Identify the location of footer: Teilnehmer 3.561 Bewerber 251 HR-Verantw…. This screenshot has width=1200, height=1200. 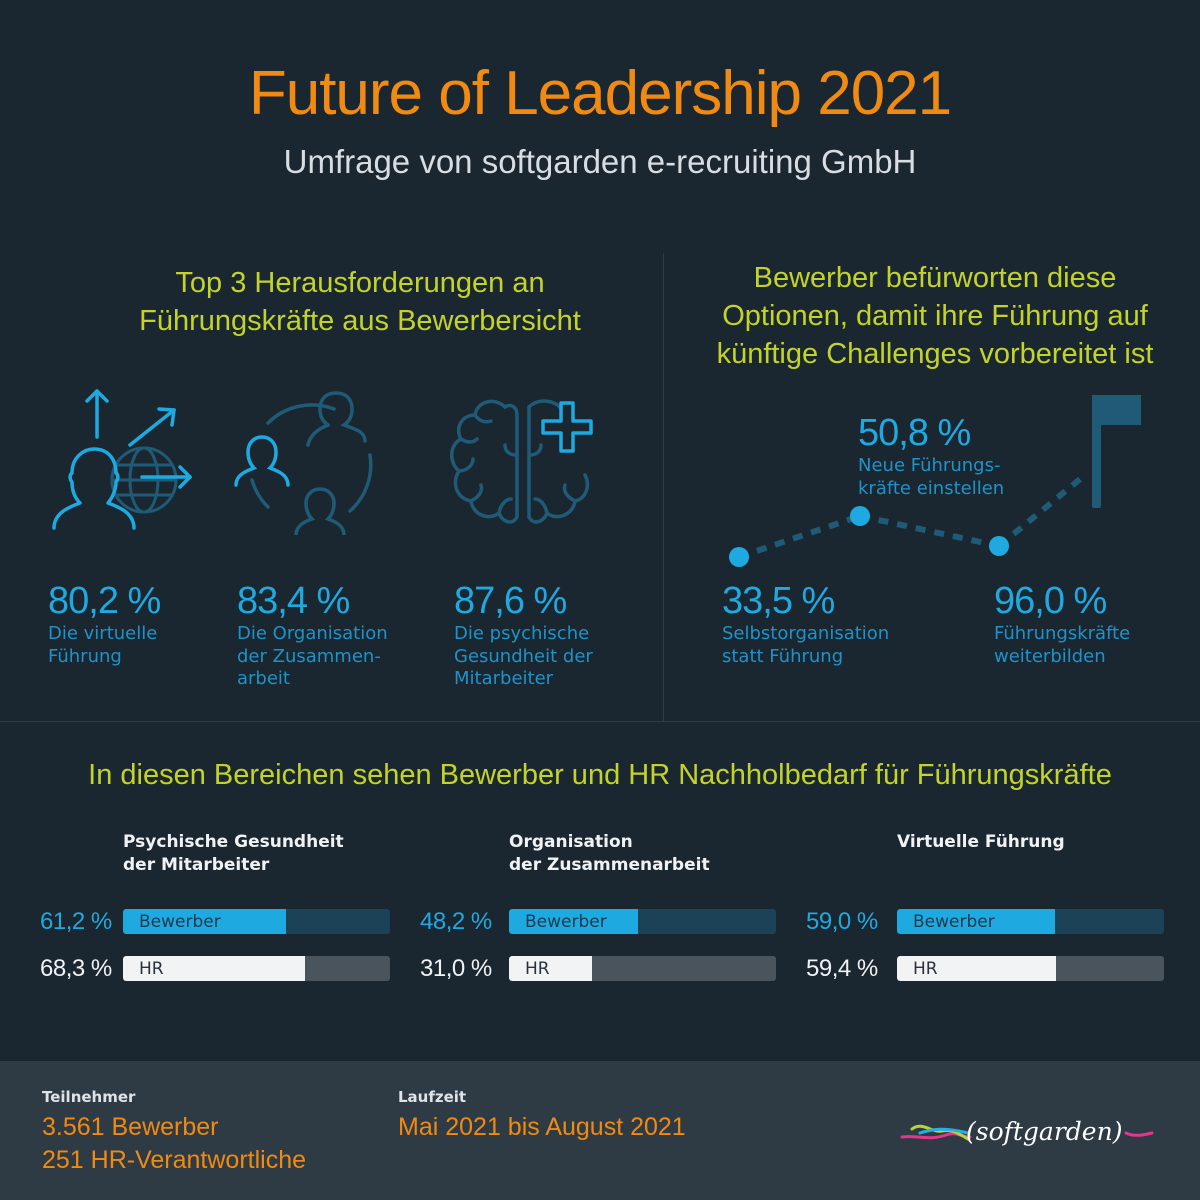
(600, 1130).